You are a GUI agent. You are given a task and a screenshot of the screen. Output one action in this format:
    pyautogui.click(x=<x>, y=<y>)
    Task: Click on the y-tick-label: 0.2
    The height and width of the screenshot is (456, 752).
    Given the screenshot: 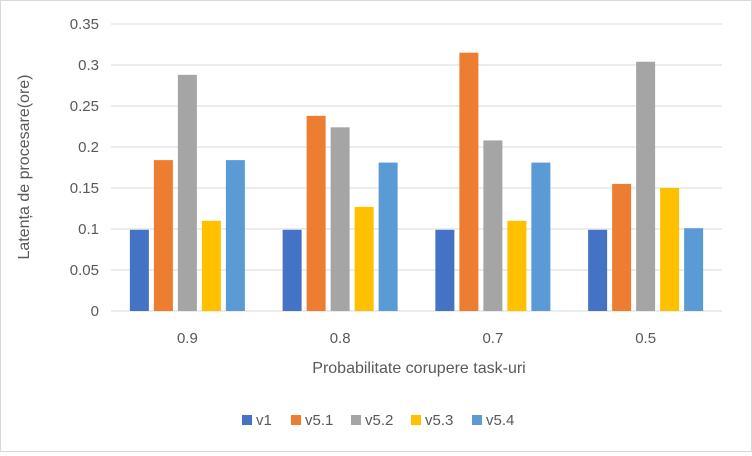 What is the action you would take?
    pyautogui.click(x=88, y=147)
    